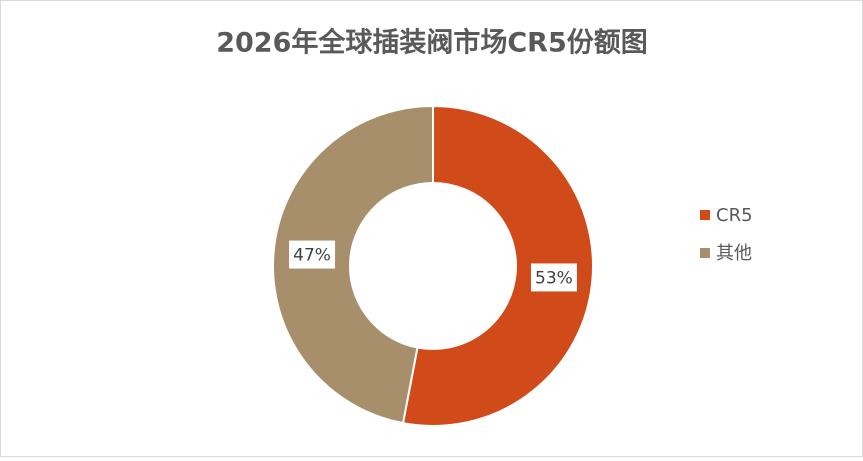 The image size is (863, 461). What do you see at coordinates (353, 264) in the screenshot?
I see `donut-slice` at bounding box center [353, 264].